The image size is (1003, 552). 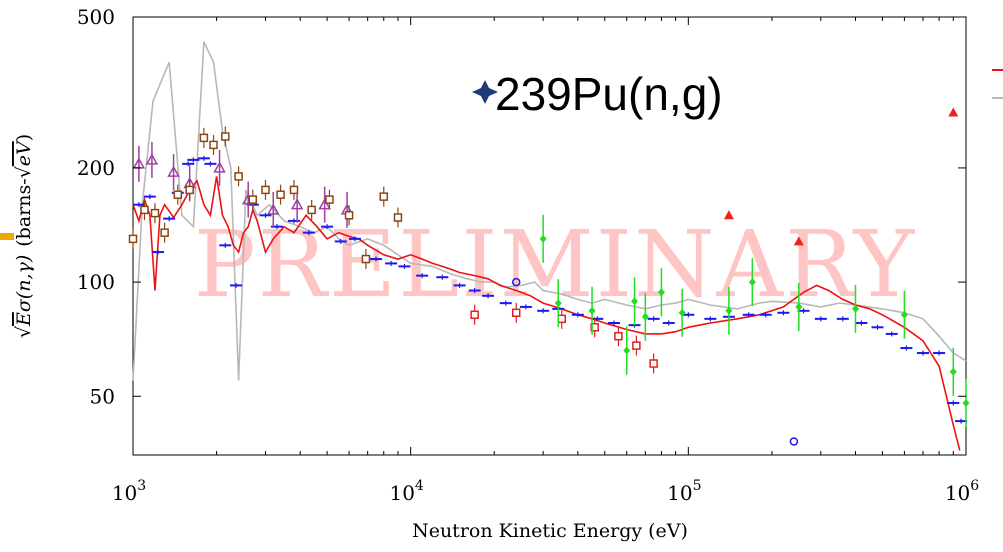 I want to click on left-edge-marker, so click(x=7, y=236).